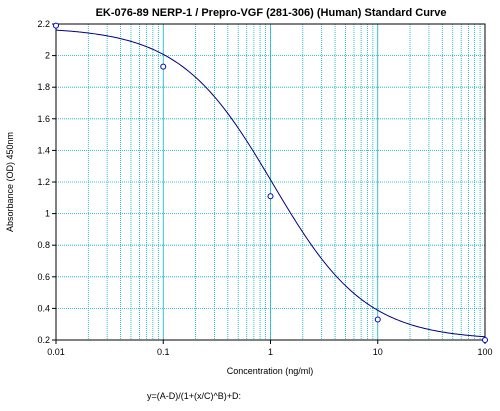 This screenshot has height=411, width=500. What do you see at coordinates (43, 119) in the screenshot?
I see `y-tick-label: 1.6` at bounding box center [43, 119].